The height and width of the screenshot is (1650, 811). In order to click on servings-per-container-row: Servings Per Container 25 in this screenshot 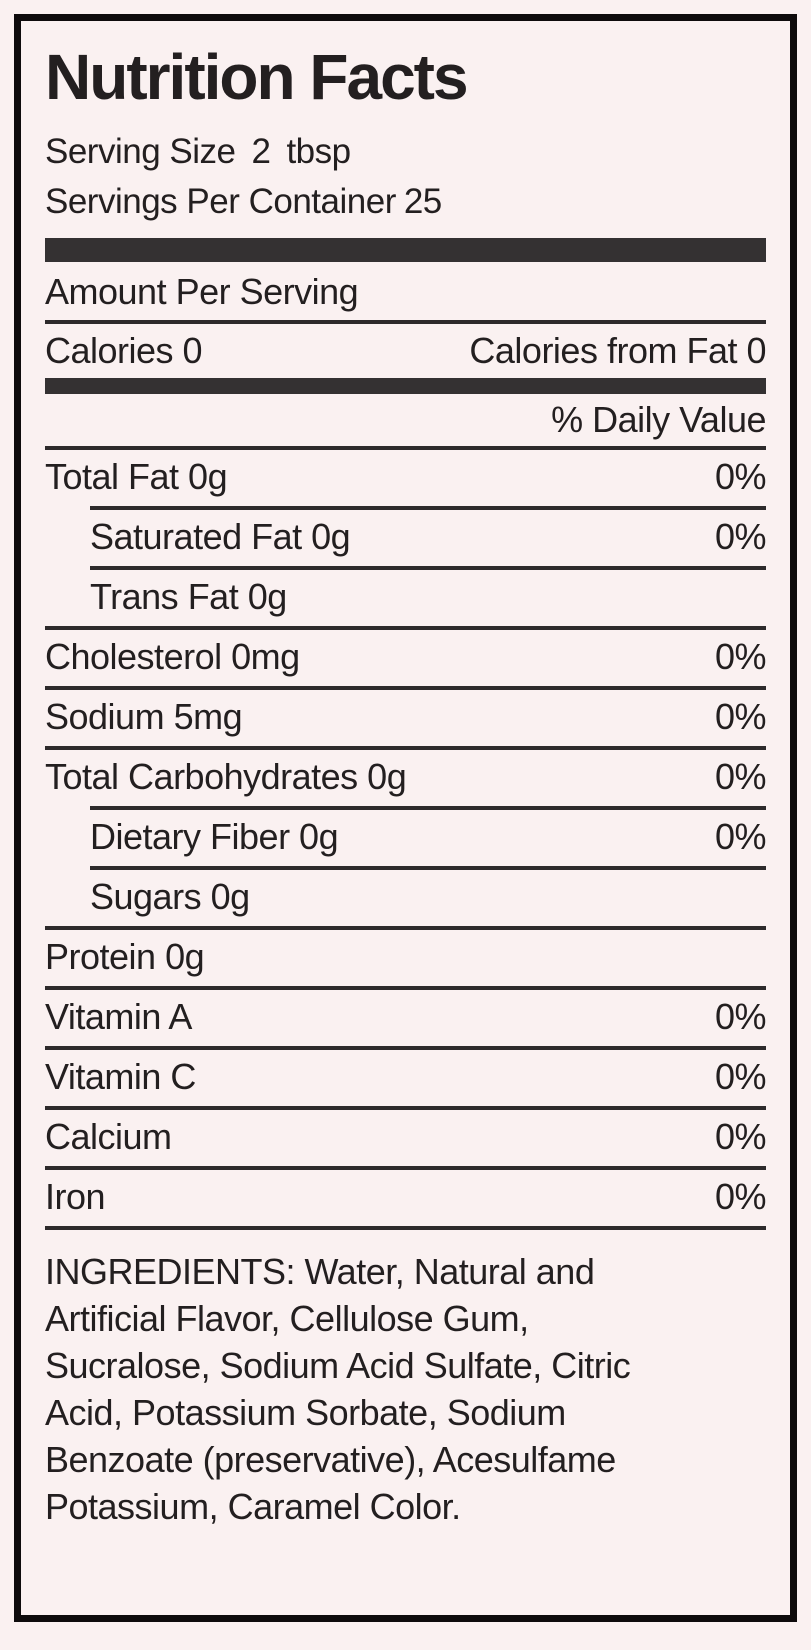, I will do `click(405, 202)`.